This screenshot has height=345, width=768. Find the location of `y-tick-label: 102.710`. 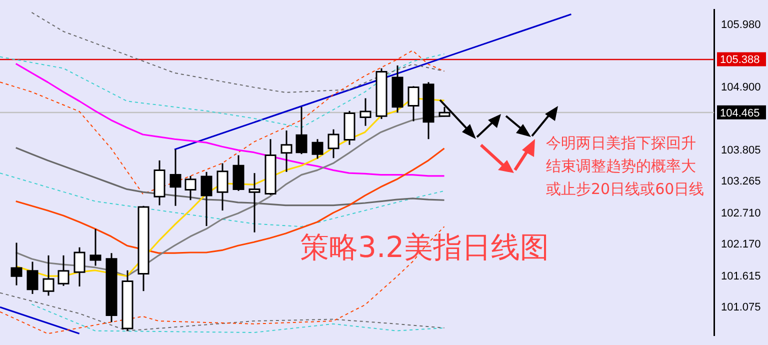

y-tick-label: 102.710 is located at coordinates (741, 213).